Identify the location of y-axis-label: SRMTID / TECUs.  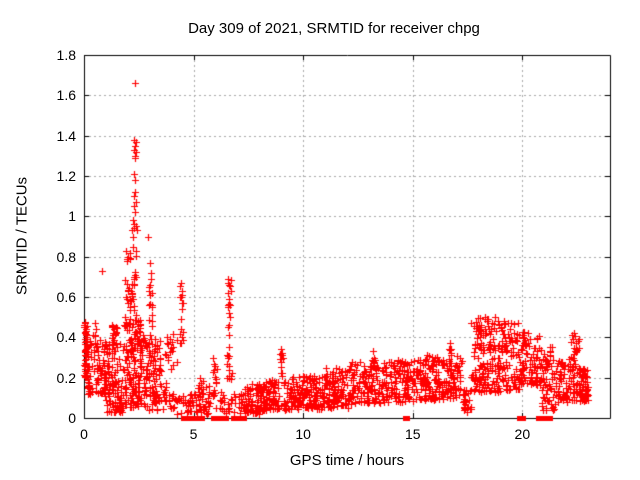
(22, 236).